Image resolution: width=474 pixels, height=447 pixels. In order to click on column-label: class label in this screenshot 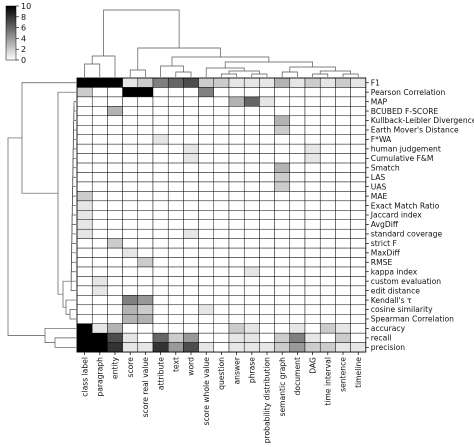, I will do `click(84, 377)`.